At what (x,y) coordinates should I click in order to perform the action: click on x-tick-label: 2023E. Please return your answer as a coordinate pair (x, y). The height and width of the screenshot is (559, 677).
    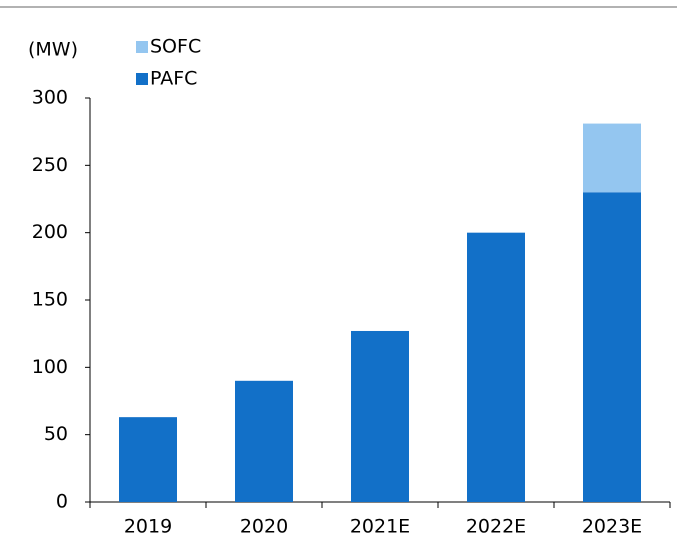
    Looking at the image, I should click on (612, 527).